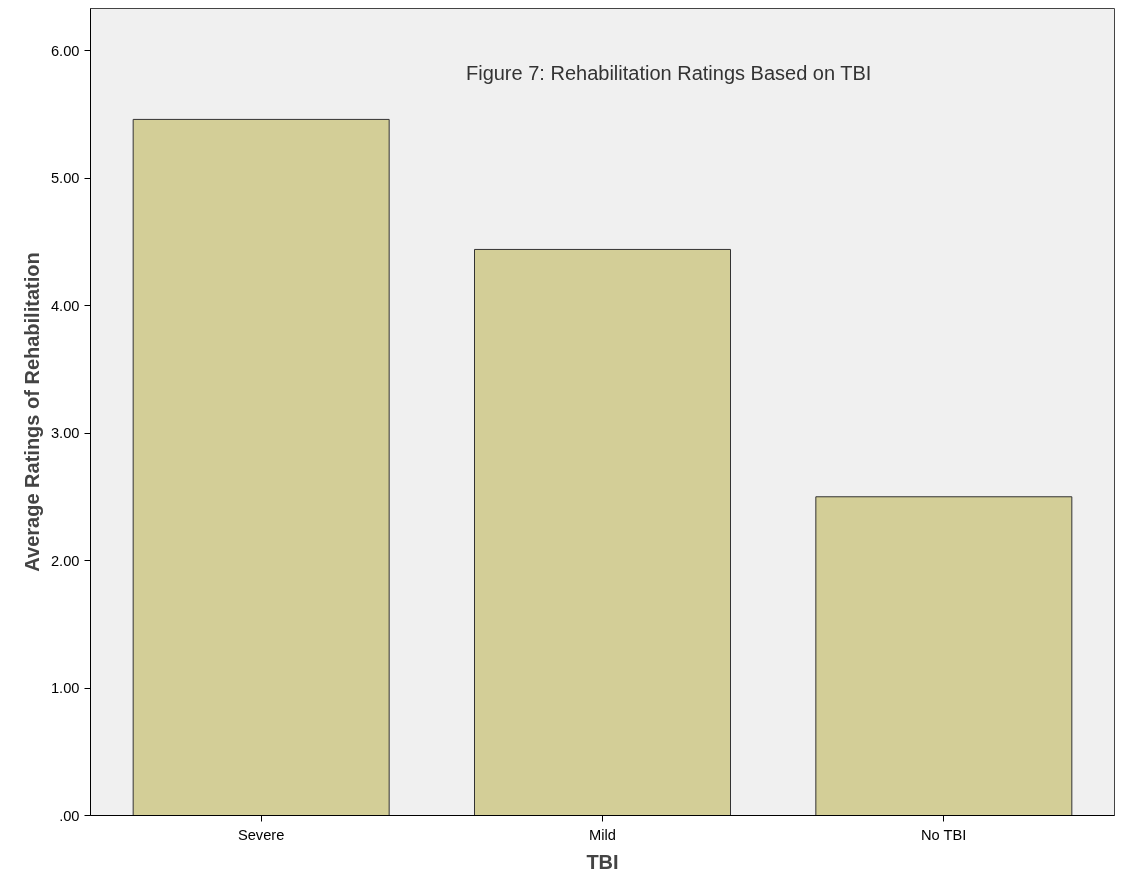 The image size is (1125, 892). What do you see at coordinates (261, 834) in the screenshot?
I see `x-tick-label: Severe` at bounding box center [261, 834].